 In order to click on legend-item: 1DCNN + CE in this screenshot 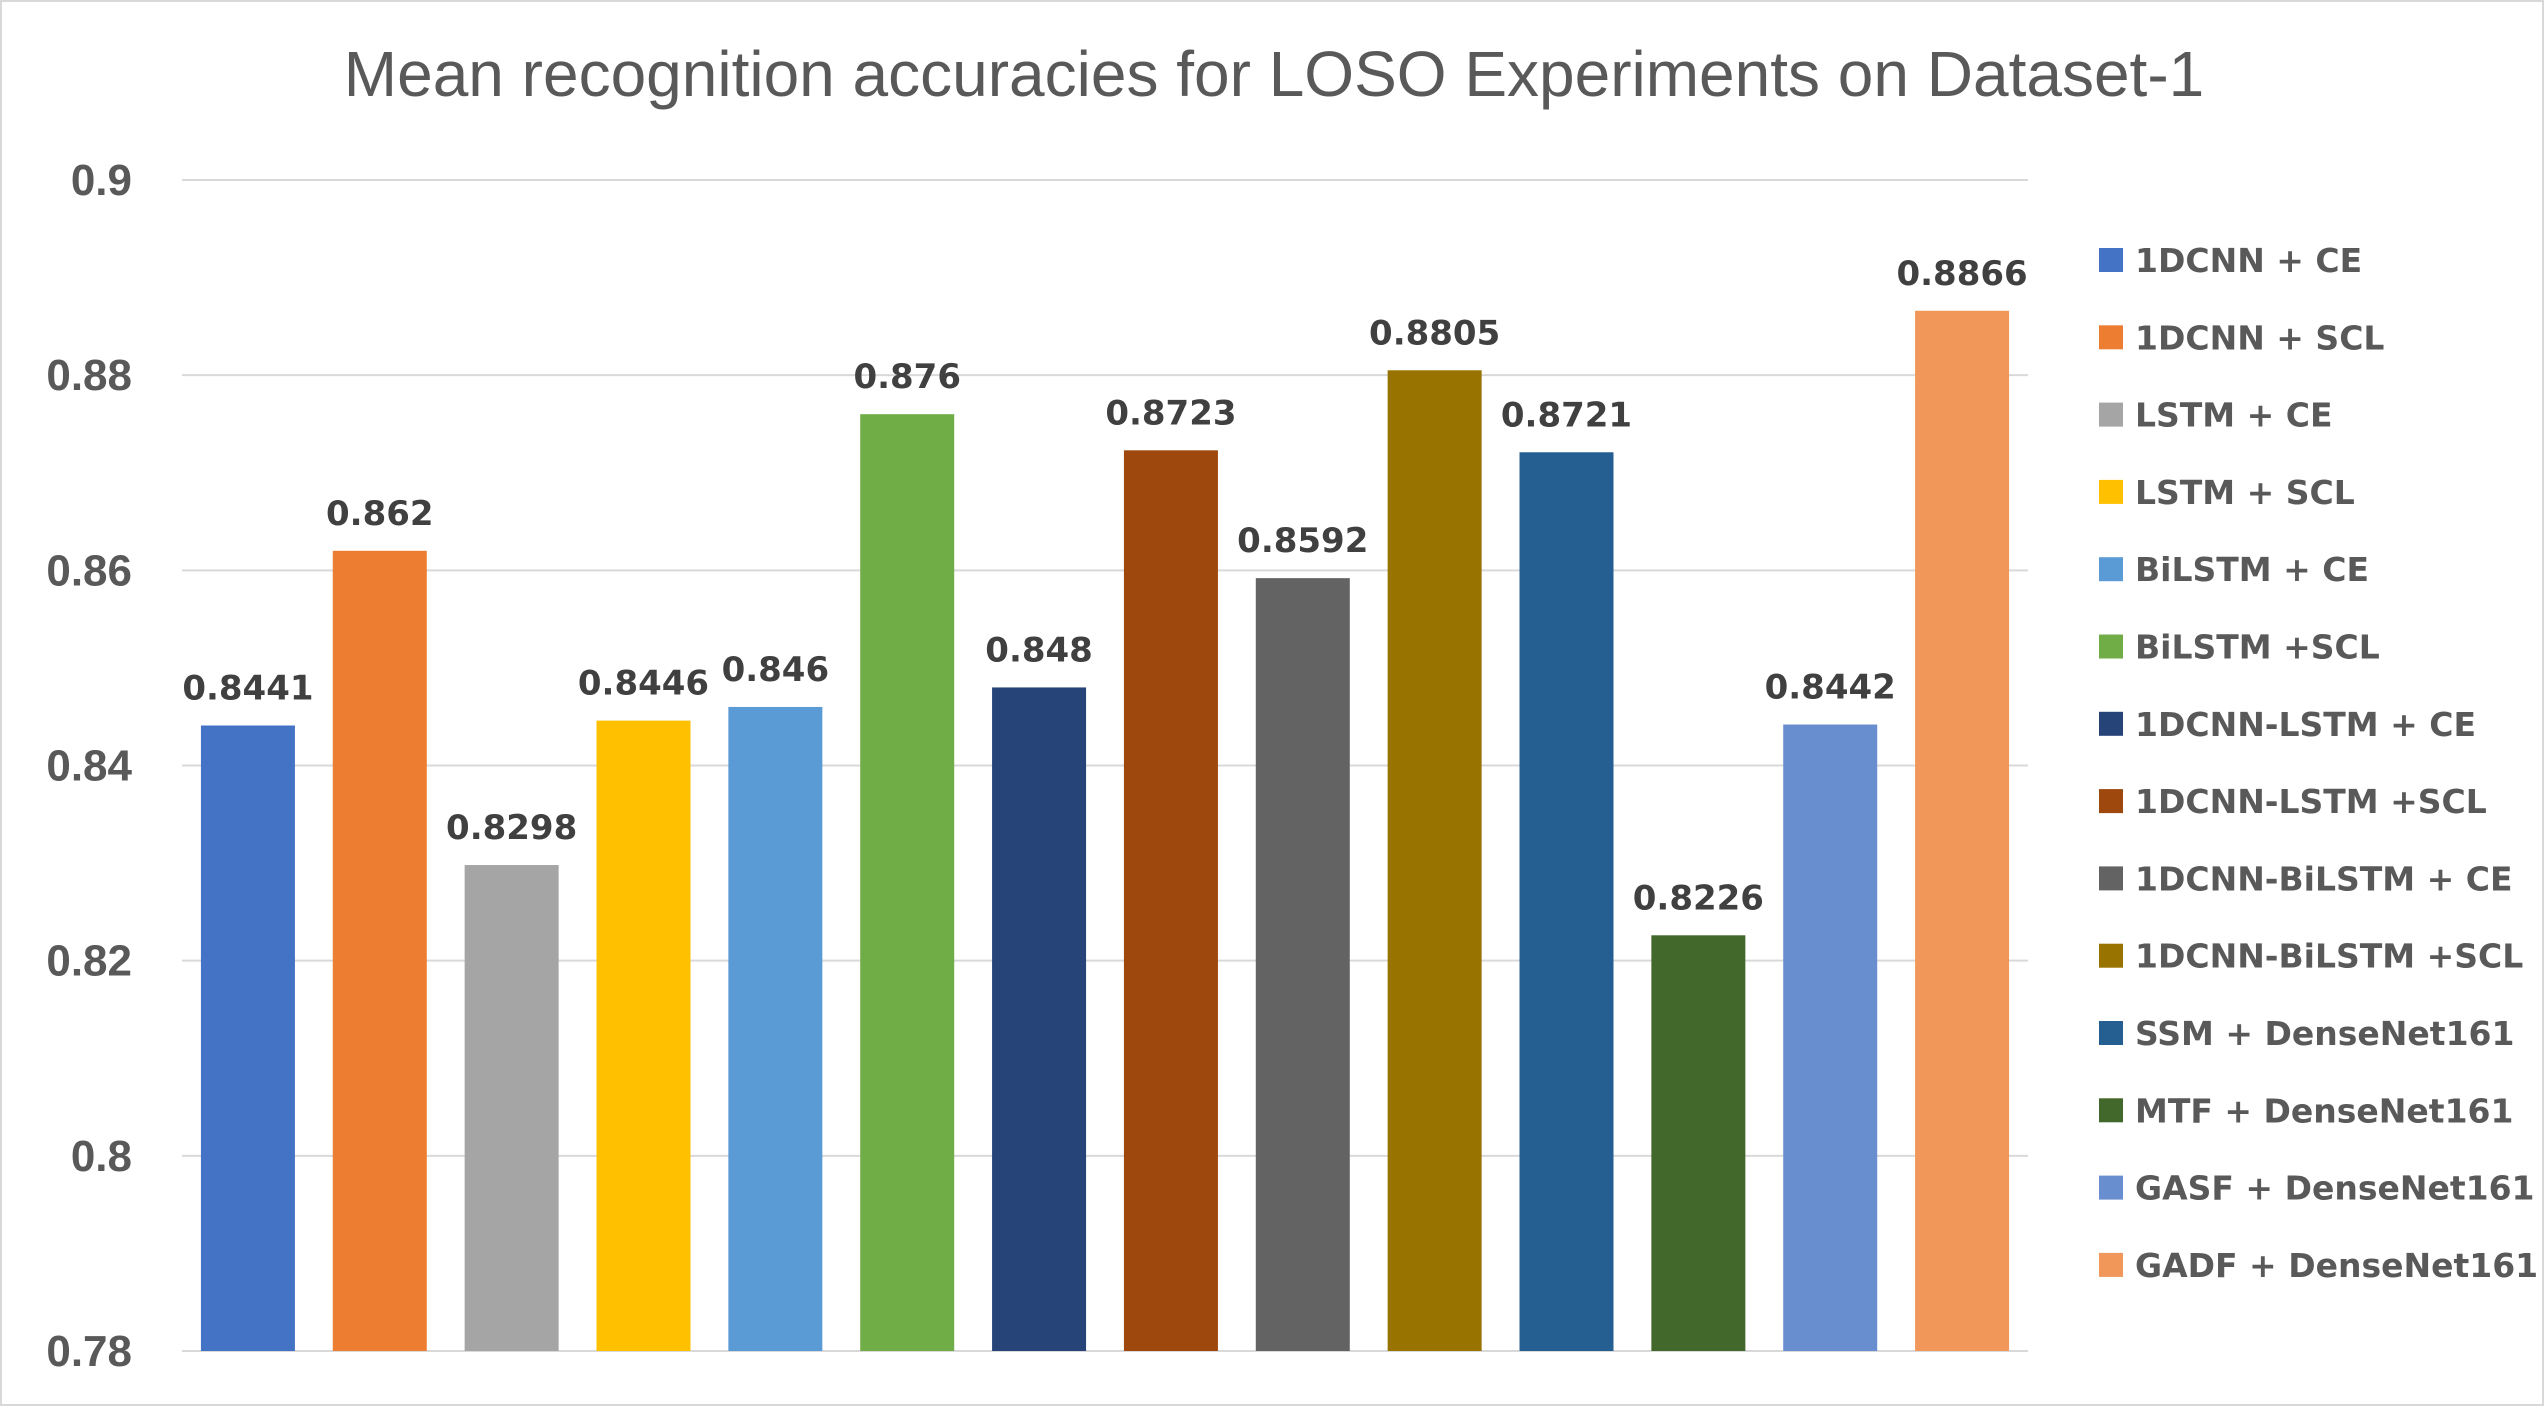, I will do `click(2230, 260)`.